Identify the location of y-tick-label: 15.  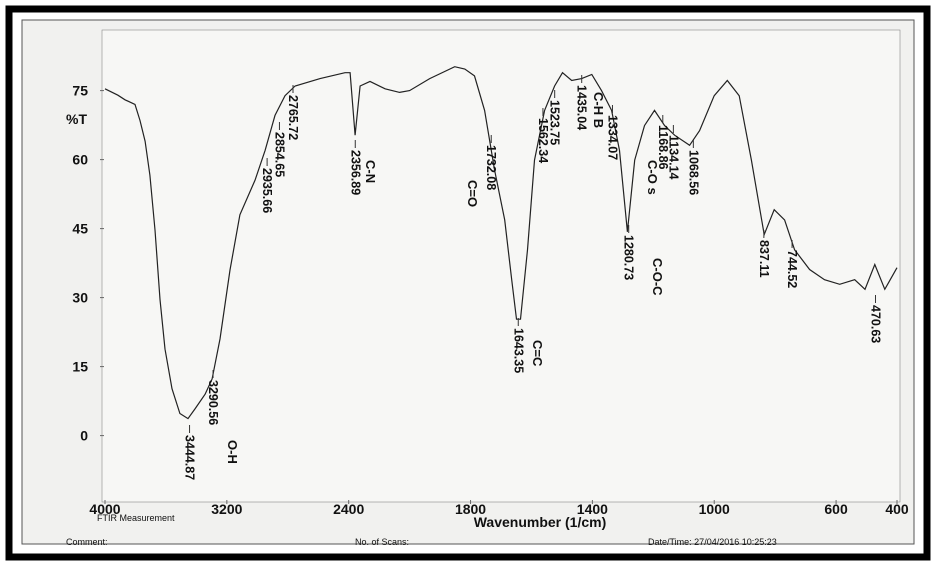
(80, 367).